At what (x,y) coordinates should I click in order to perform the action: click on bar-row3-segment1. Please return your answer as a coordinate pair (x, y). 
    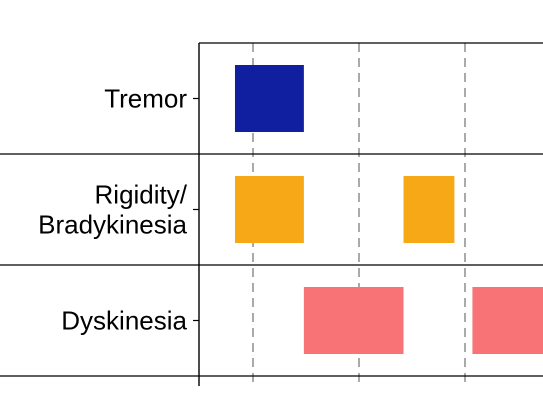
    Looking at the image, I should click on (353, 320).